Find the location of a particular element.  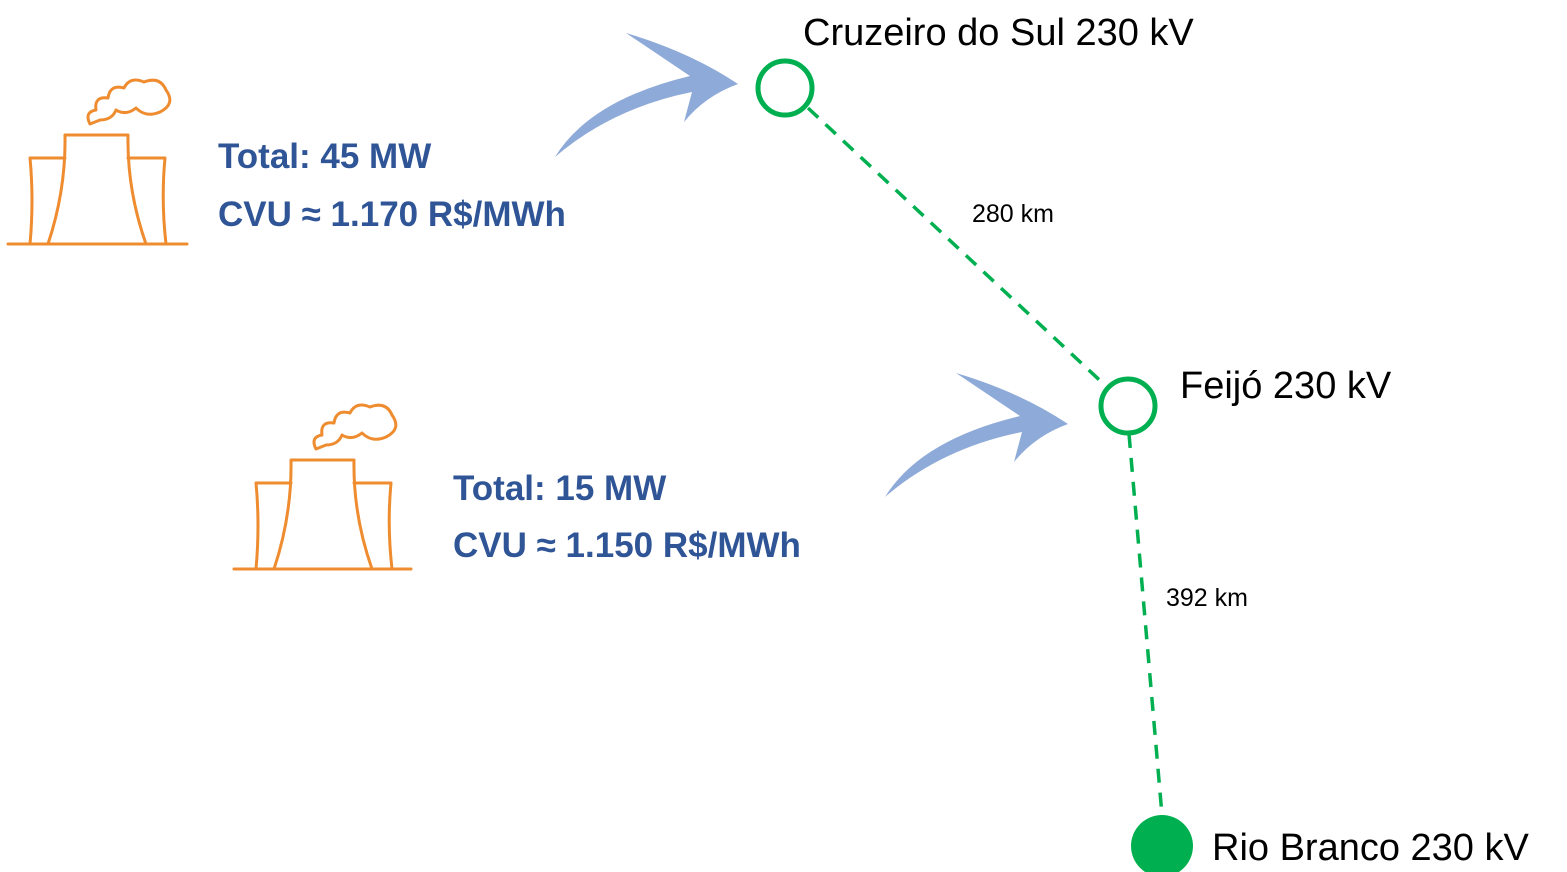

substation-riobranco is located at coordinates (1162, 843).